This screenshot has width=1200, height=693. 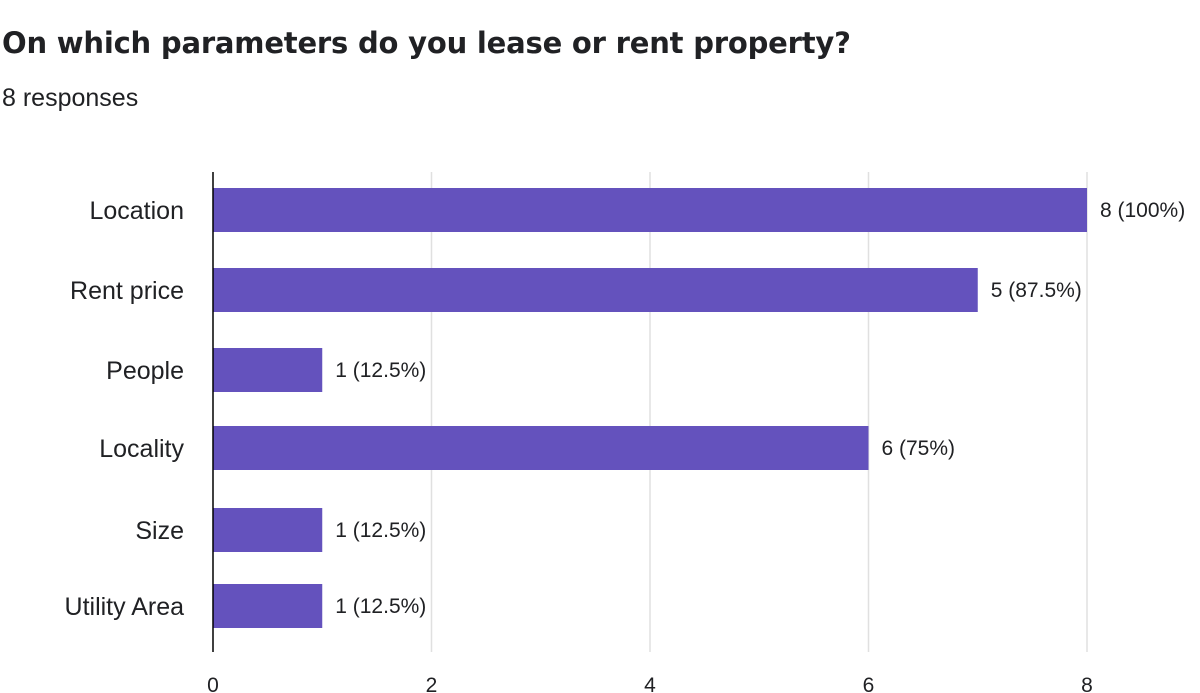 What do you see at coordinates (145, 371) in the screenshot?
I see `category-label: People` at bounding box center [145, 371].